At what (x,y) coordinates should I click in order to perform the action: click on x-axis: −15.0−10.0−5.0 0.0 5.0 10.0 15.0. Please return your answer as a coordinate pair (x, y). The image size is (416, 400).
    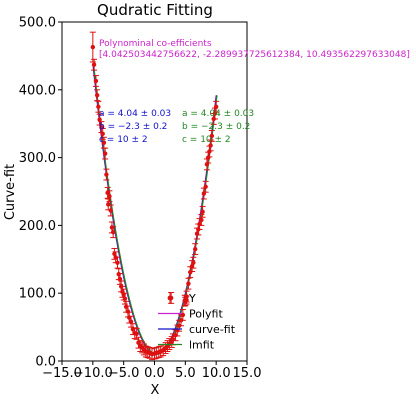
    Looking at the image, I should click on (151, 371).